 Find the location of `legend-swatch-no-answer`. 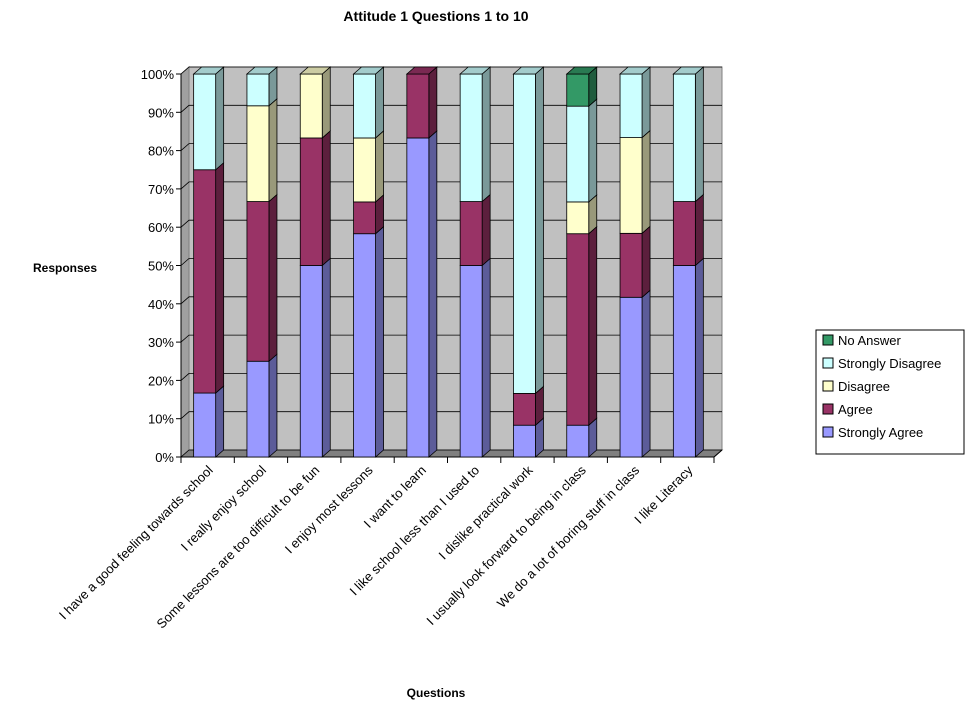

legend-swatch-no-answer is located at coordinates (828, 340).